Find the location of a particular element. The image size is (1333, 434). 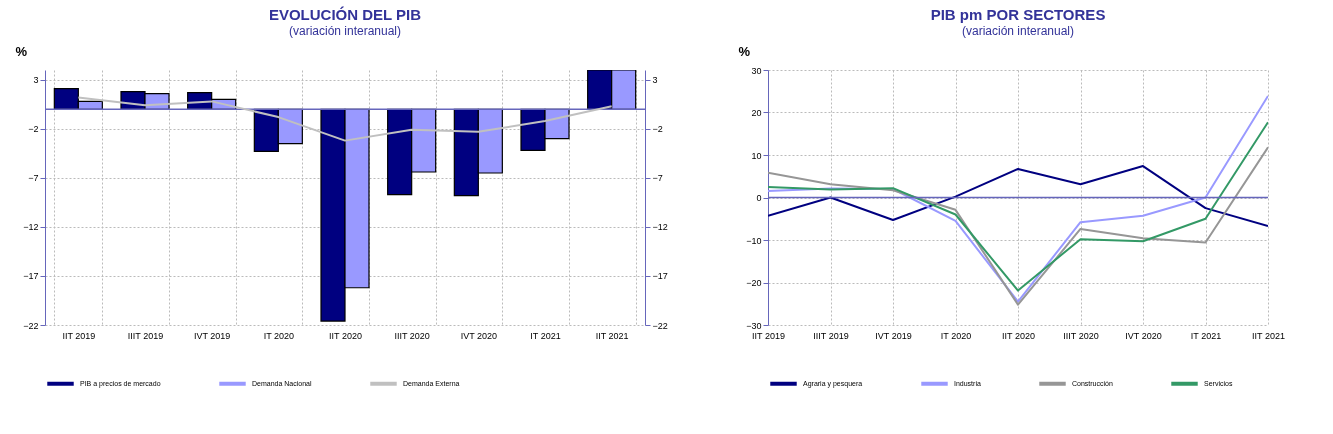

y2-tick-label: 3 is located at coordinates (655, 80).